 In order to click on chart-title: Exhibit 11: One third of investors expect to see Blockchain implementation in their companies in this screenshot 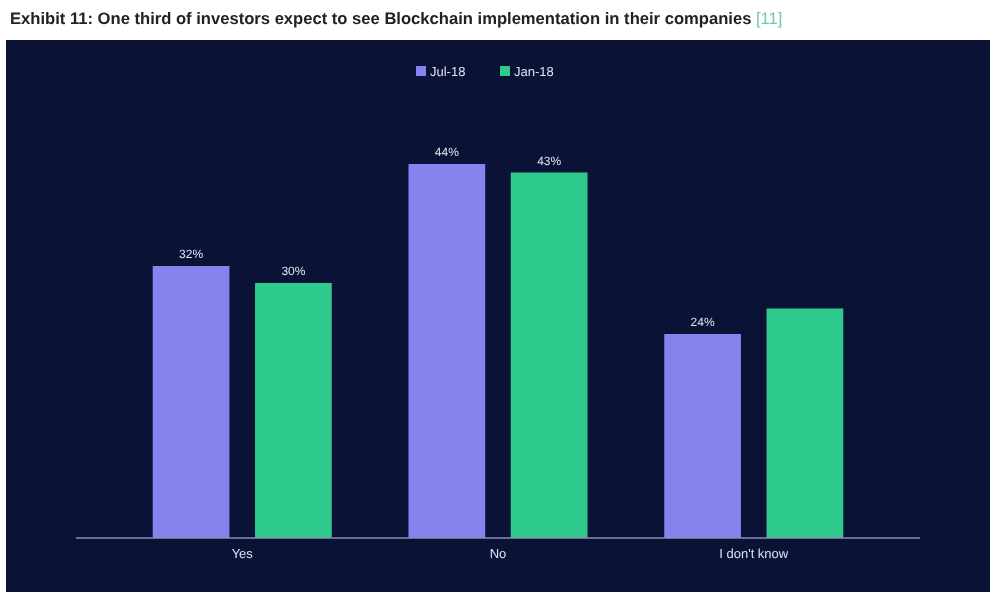, I will do `click(381, 18)`.